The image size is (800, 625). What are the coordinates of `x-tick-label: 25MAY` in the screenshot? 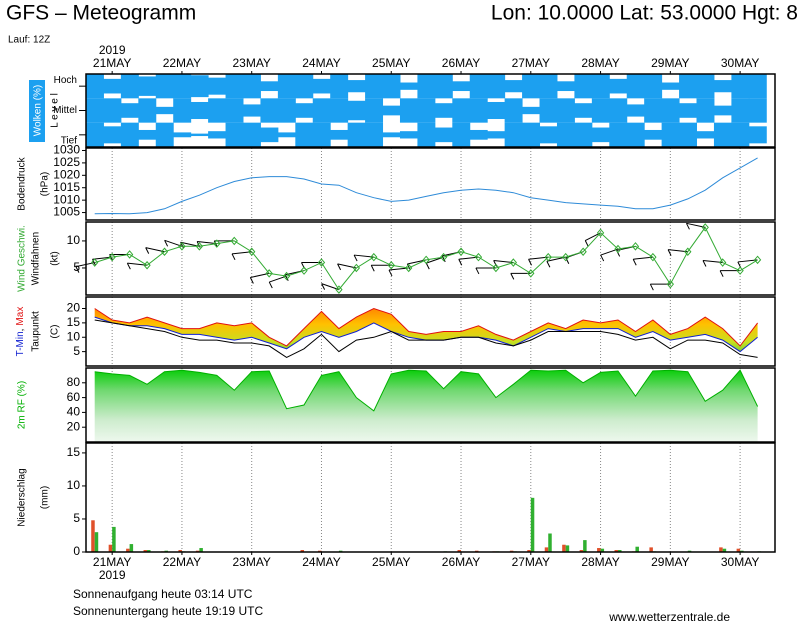 It's located at (391, 63).